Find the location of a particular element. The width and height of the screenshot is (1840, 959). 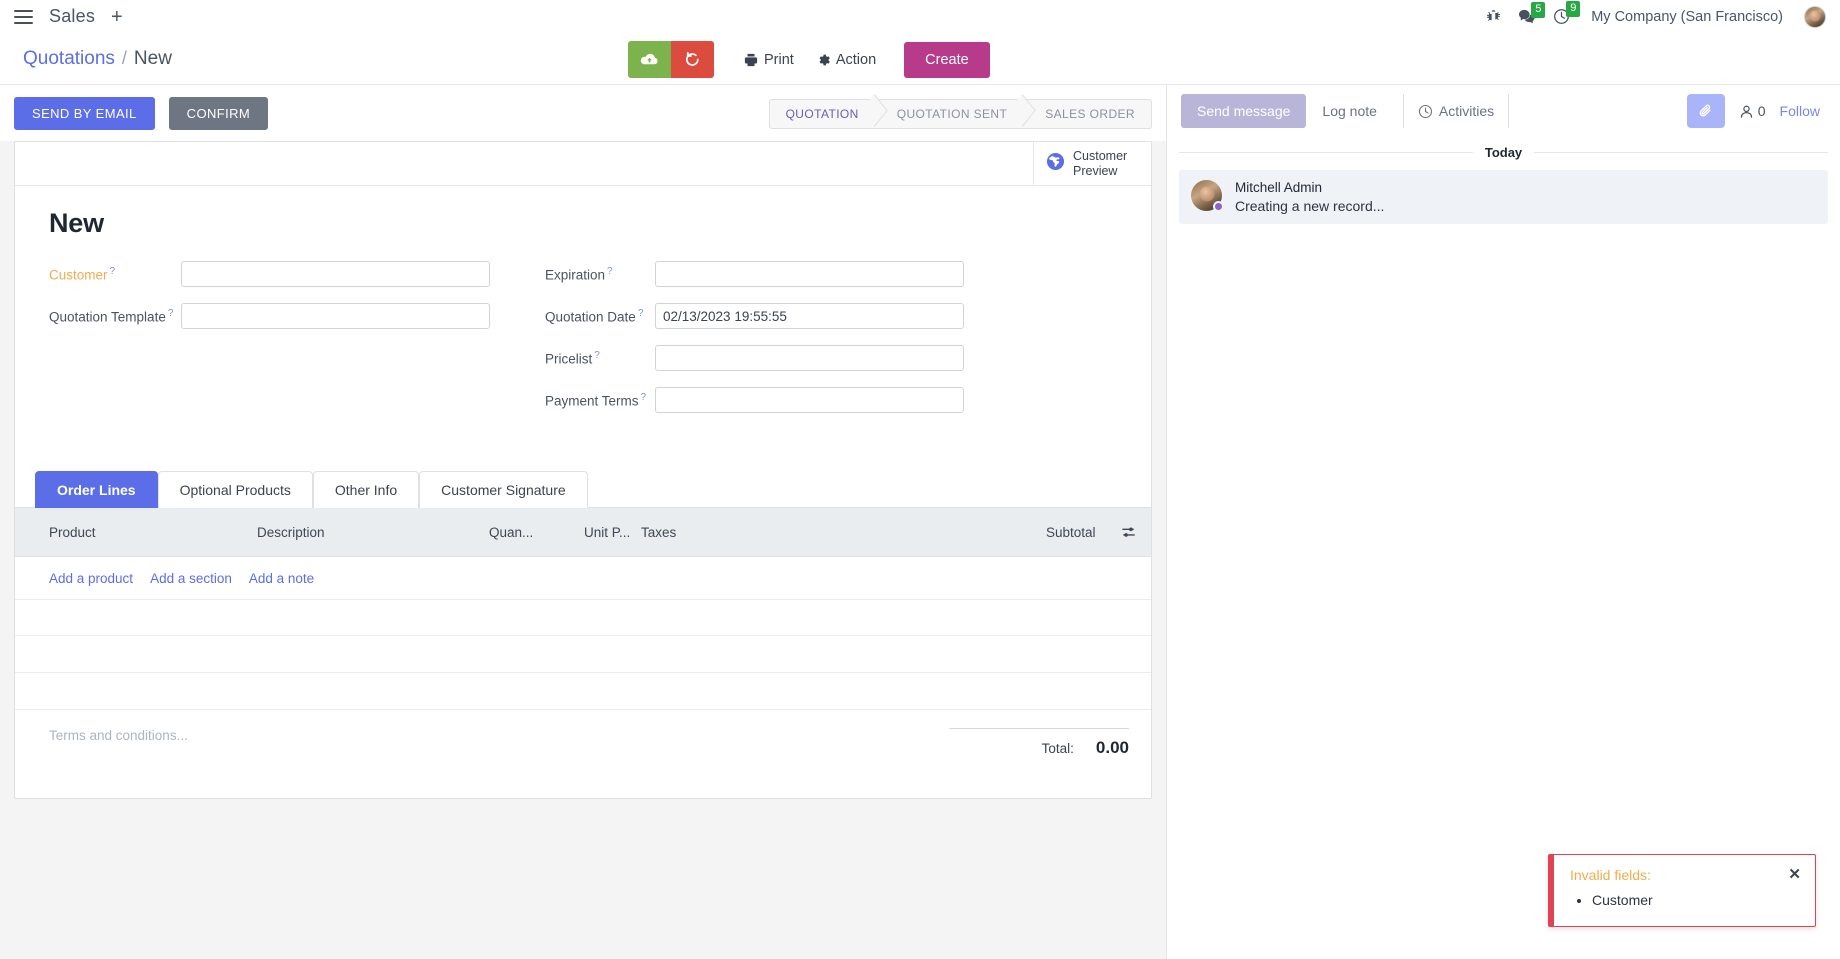

log-note-button: Log note is located at coordinates (1349, 111).